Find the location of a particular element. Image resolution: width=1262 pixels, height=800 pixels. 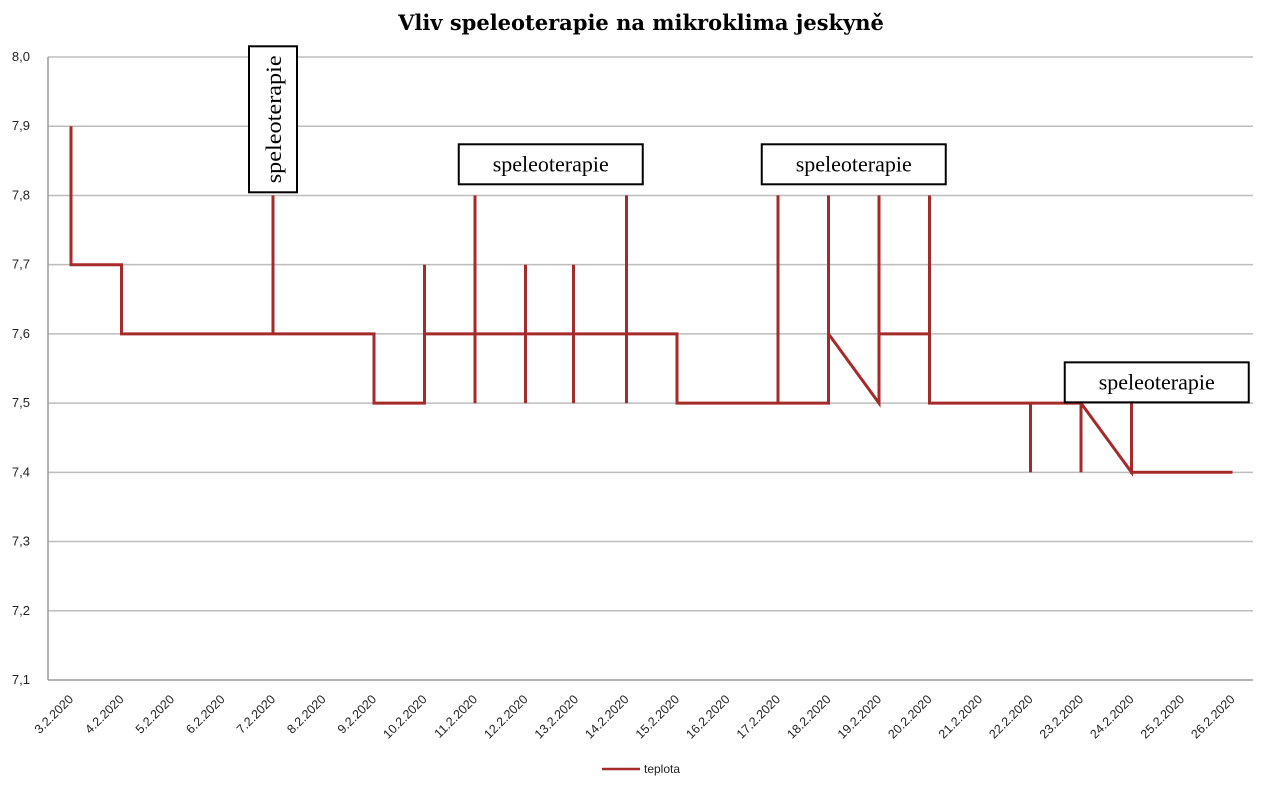

x-tick-label: 6.2.2020 is located at coordinates (205, 714).